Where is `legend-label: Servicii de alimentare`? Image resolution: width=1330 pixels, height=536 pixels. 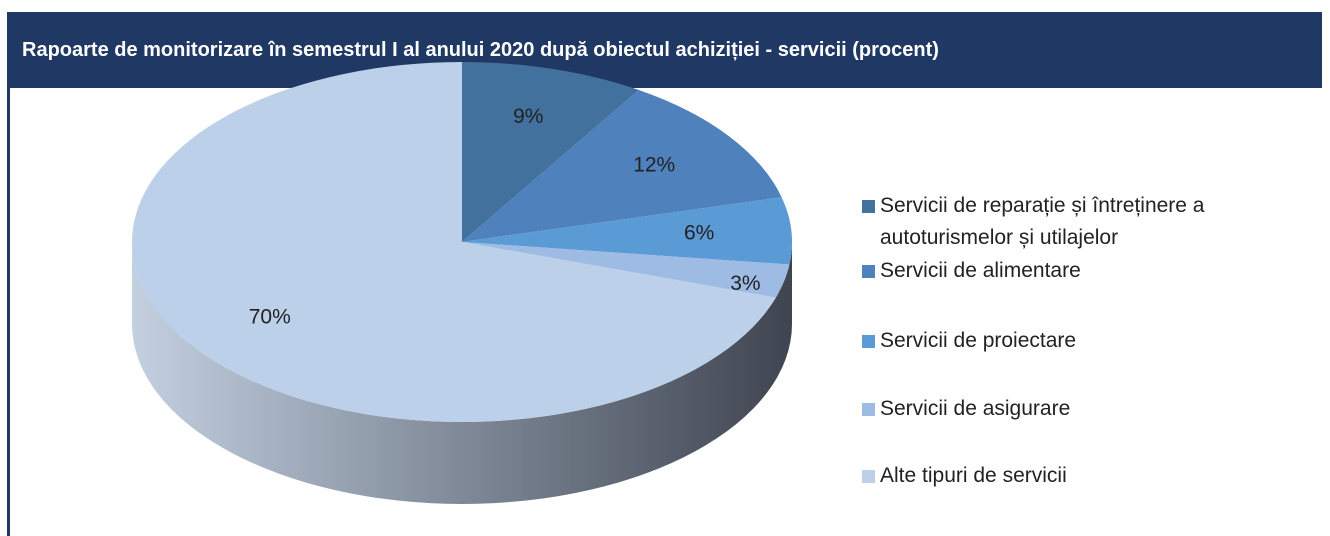 legend-label: Servicii de alimentare is located at coordinates (980, 270).